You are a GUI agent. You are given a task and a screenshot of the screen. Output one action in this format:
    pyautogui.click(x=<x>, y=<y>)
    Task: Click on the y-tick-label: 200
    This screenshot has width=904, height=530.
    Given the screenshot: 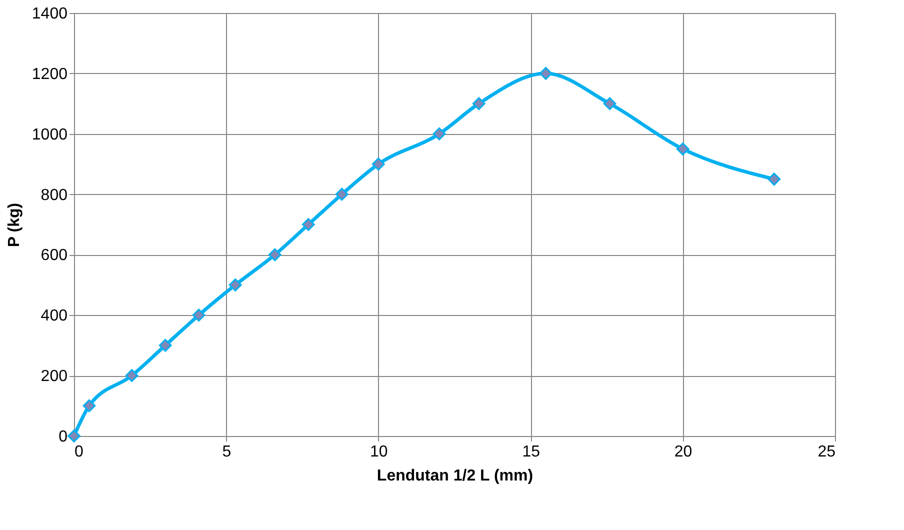 What is the action you would take?
    pyautogui.click(x=54, y=377)
    